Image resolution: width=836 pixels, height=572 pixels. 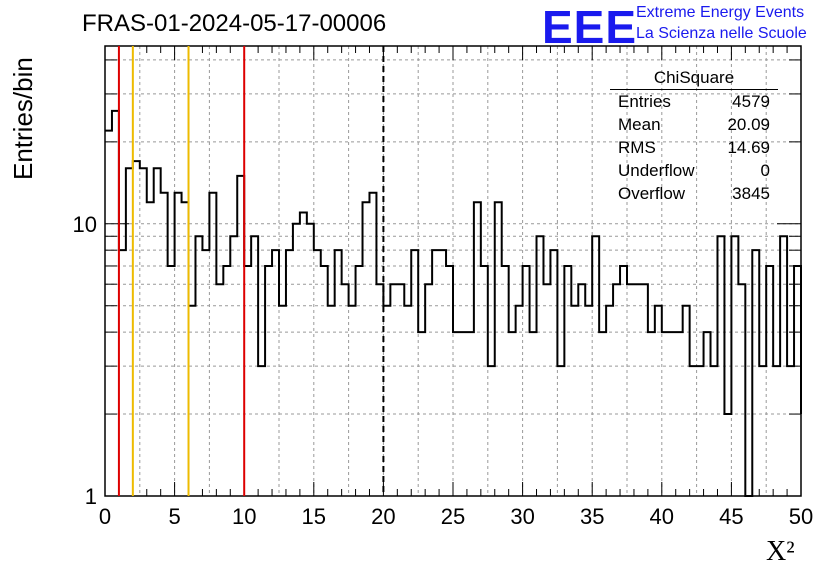 I want to click on x-tick-label: 50, so click(x=801, y=516).